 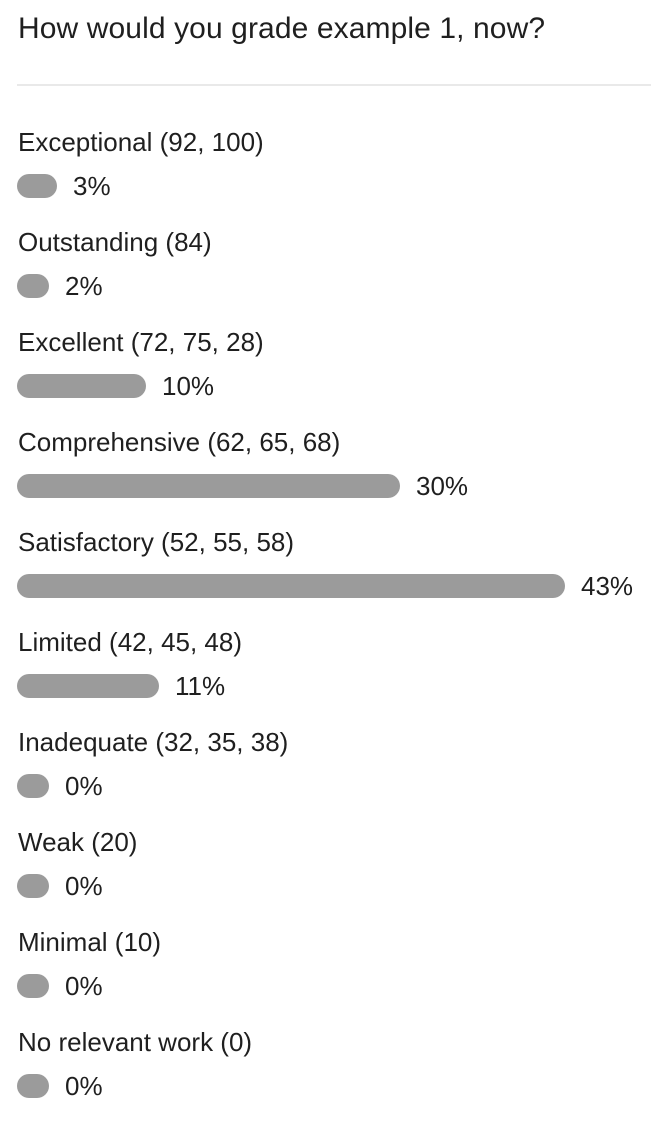 I want to click on option-label: Minimal (10), so click(x=90, y=942).